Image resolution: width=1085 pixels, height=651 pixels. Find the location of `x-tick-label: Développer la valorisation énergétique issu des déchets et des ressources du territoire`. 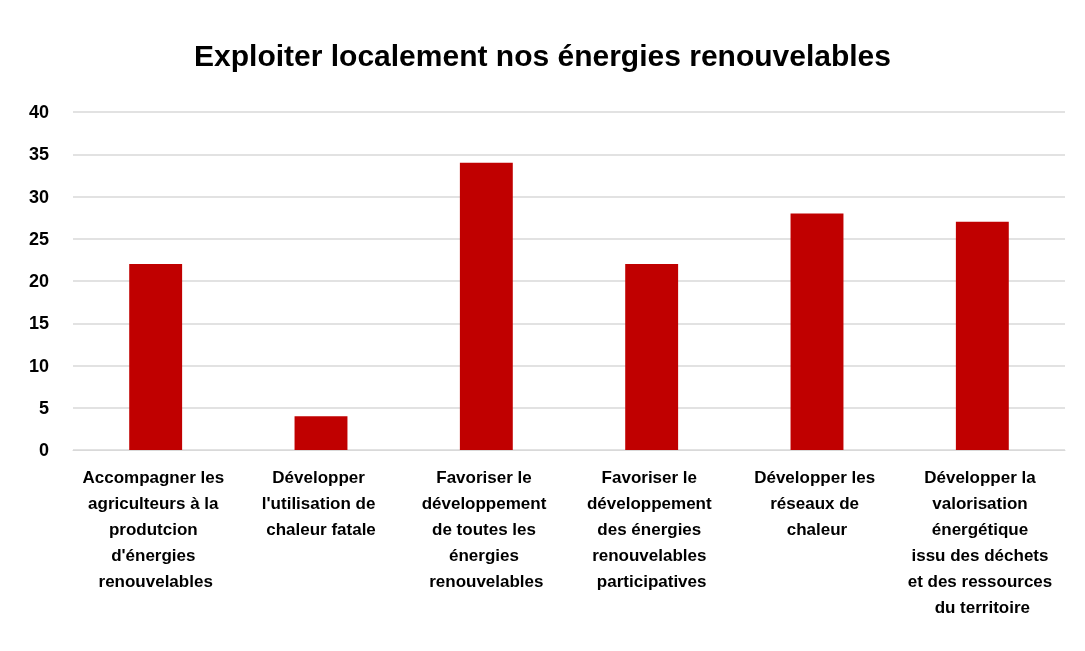

x-tick-label: Développer la valorisation énergétique issu des déchets et des ressources du territoire is located at coordinates (982, 542).